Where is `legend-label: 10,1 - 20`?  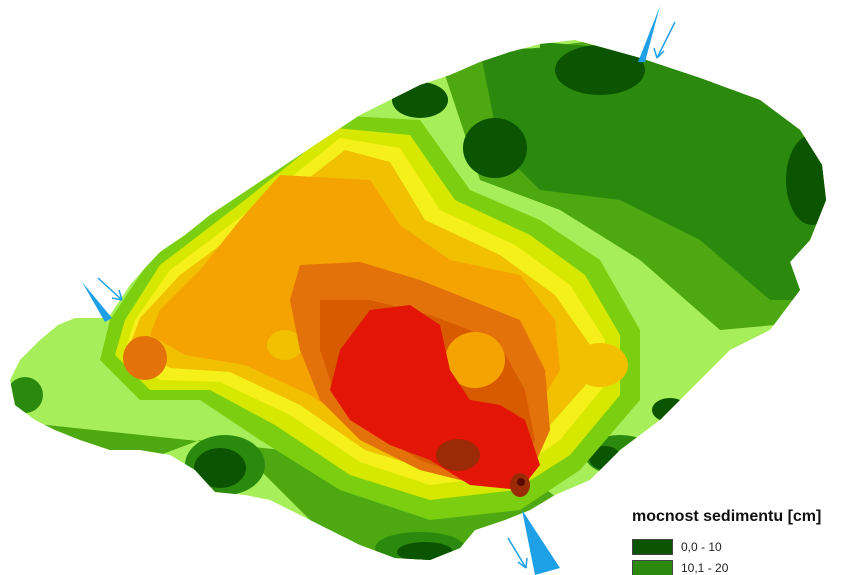 legend-label: 10,1 - 20 is located at coordinates (705, 567).